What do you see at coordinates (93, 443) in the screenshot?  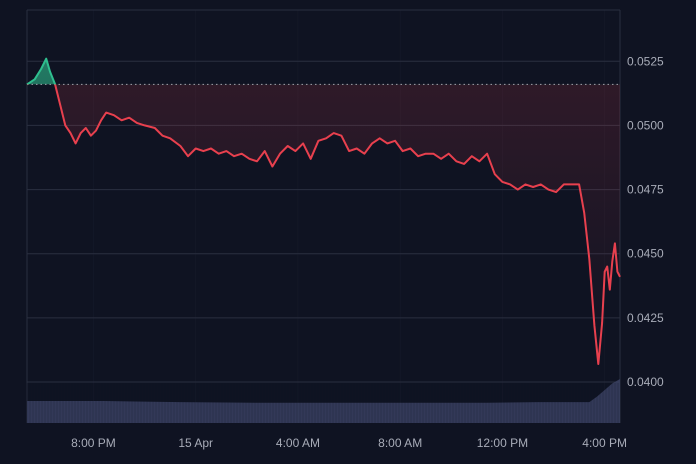 I see `x-tick-label: 8:00 PM` at bounding box center [93, 443].